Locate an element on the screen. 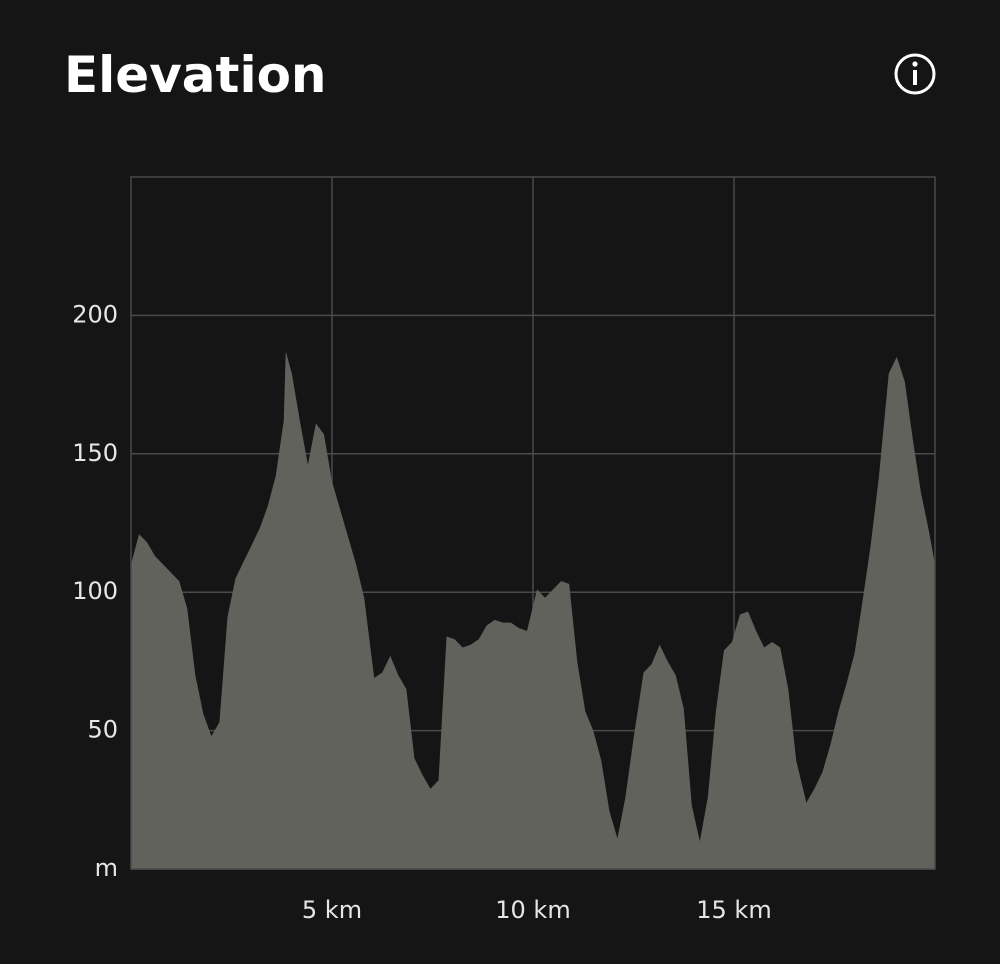  y-tick-label: 200 is located at coordinates (95, 314).